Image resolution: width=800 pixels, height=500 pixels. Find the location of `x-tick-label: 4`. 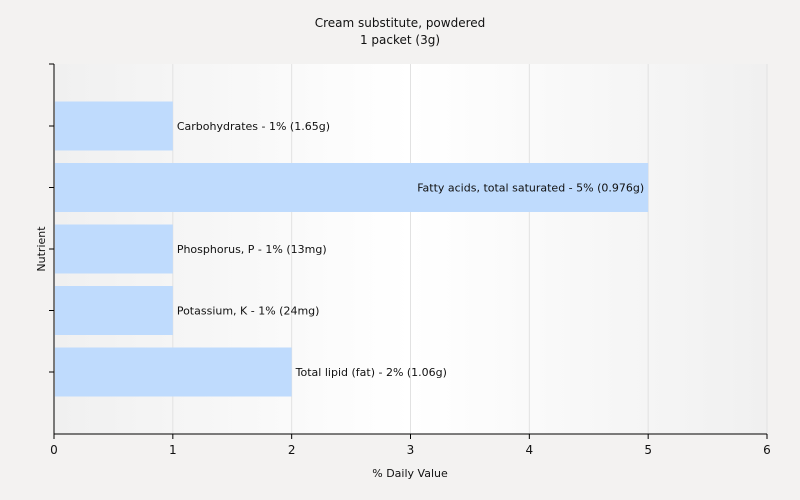

x-tick-label: 4 is located at coordinates (530, 450).